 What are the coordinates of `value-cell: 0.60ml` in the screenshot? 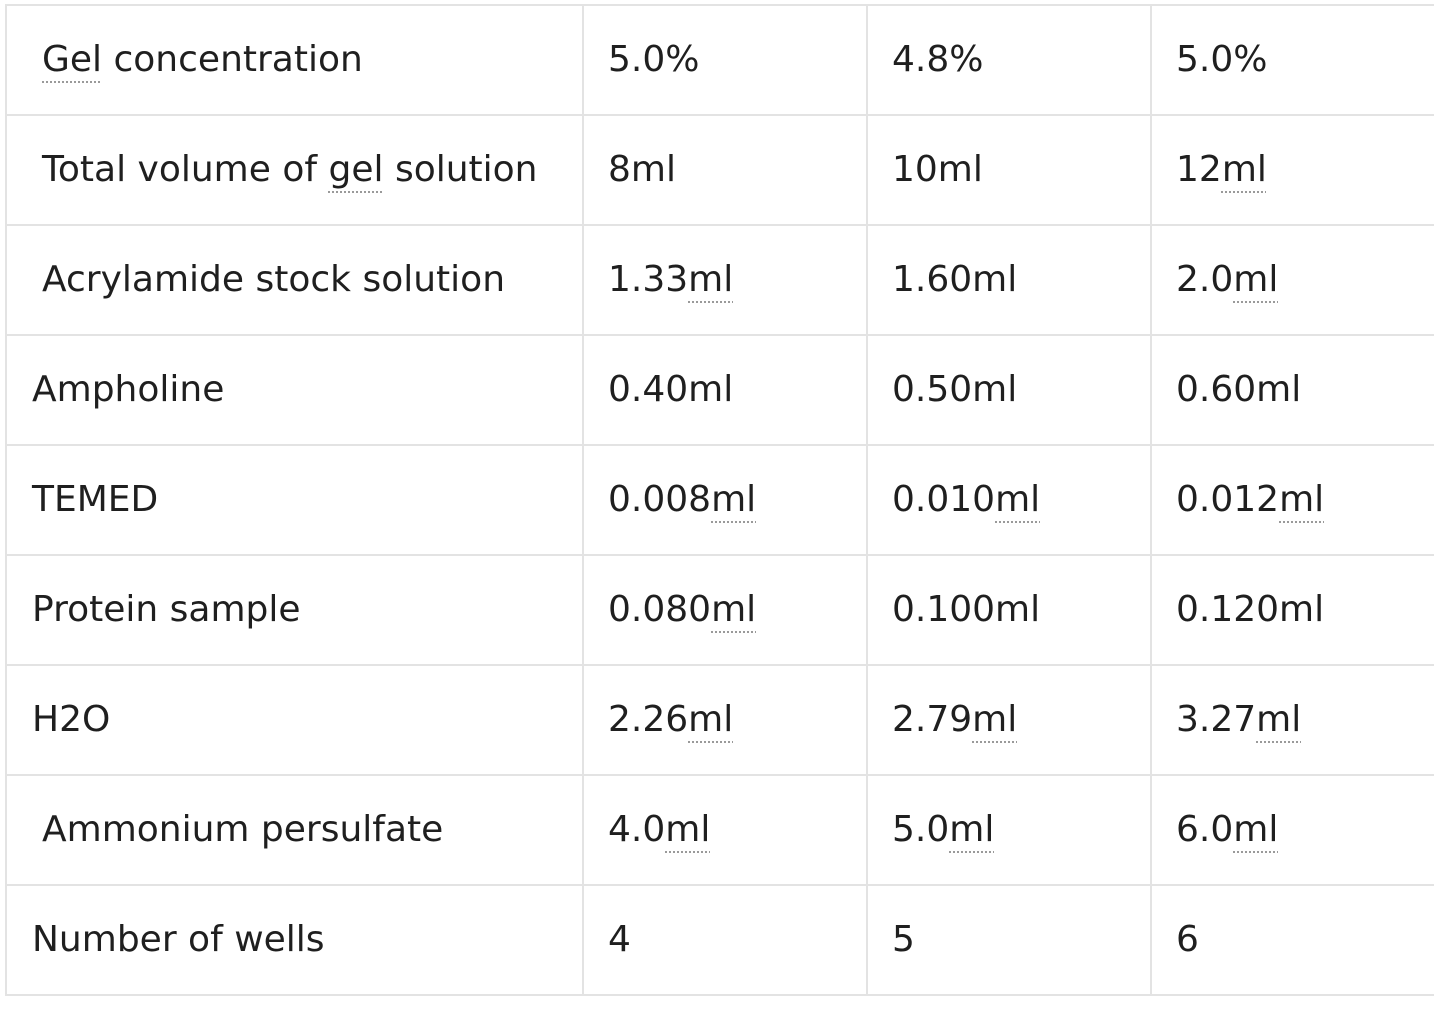 It's located at (1292, 390).